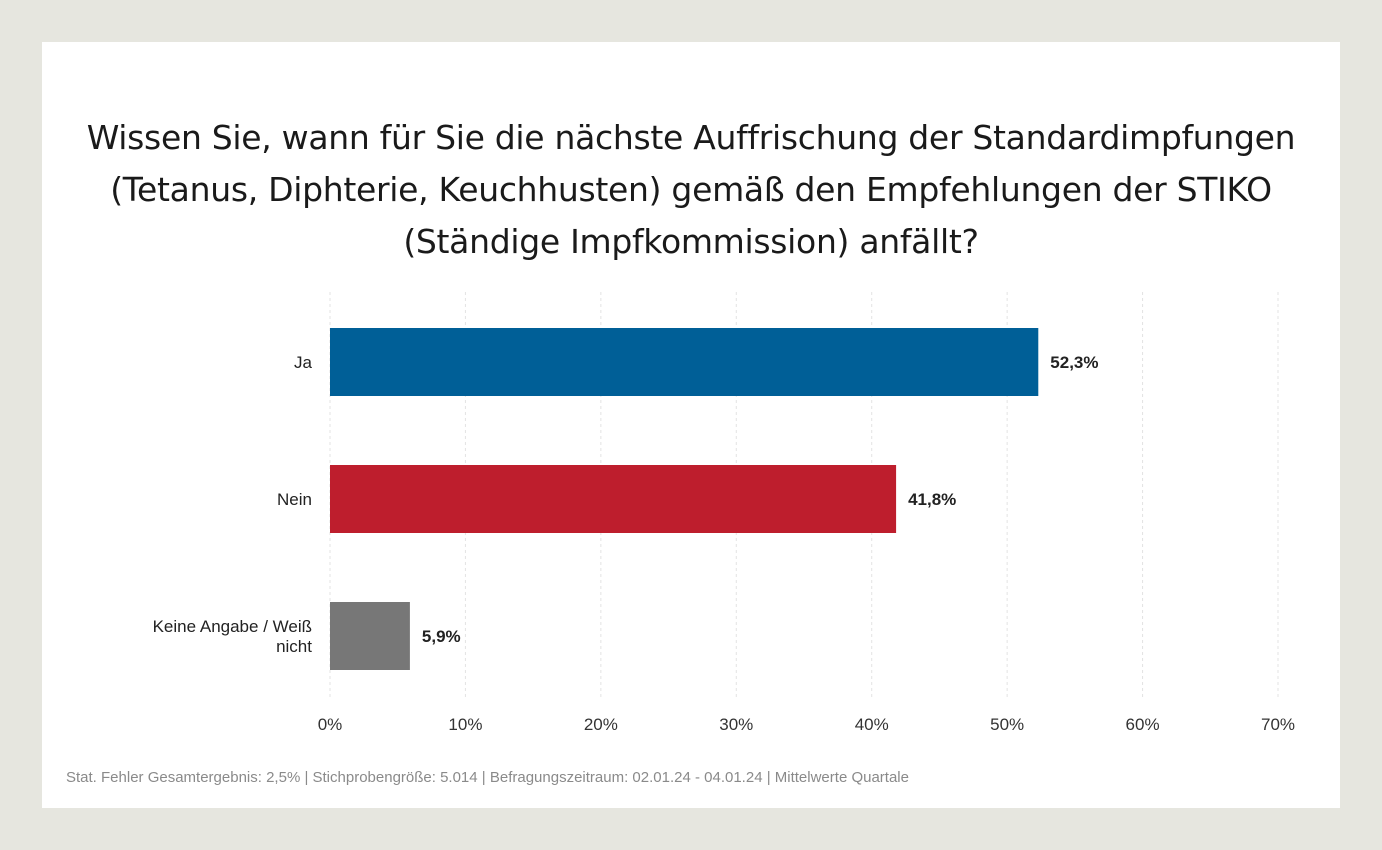  Describe the element at coordinates (465, 724) in the screenshot. I see `x-tick-label: 10%` at that location.